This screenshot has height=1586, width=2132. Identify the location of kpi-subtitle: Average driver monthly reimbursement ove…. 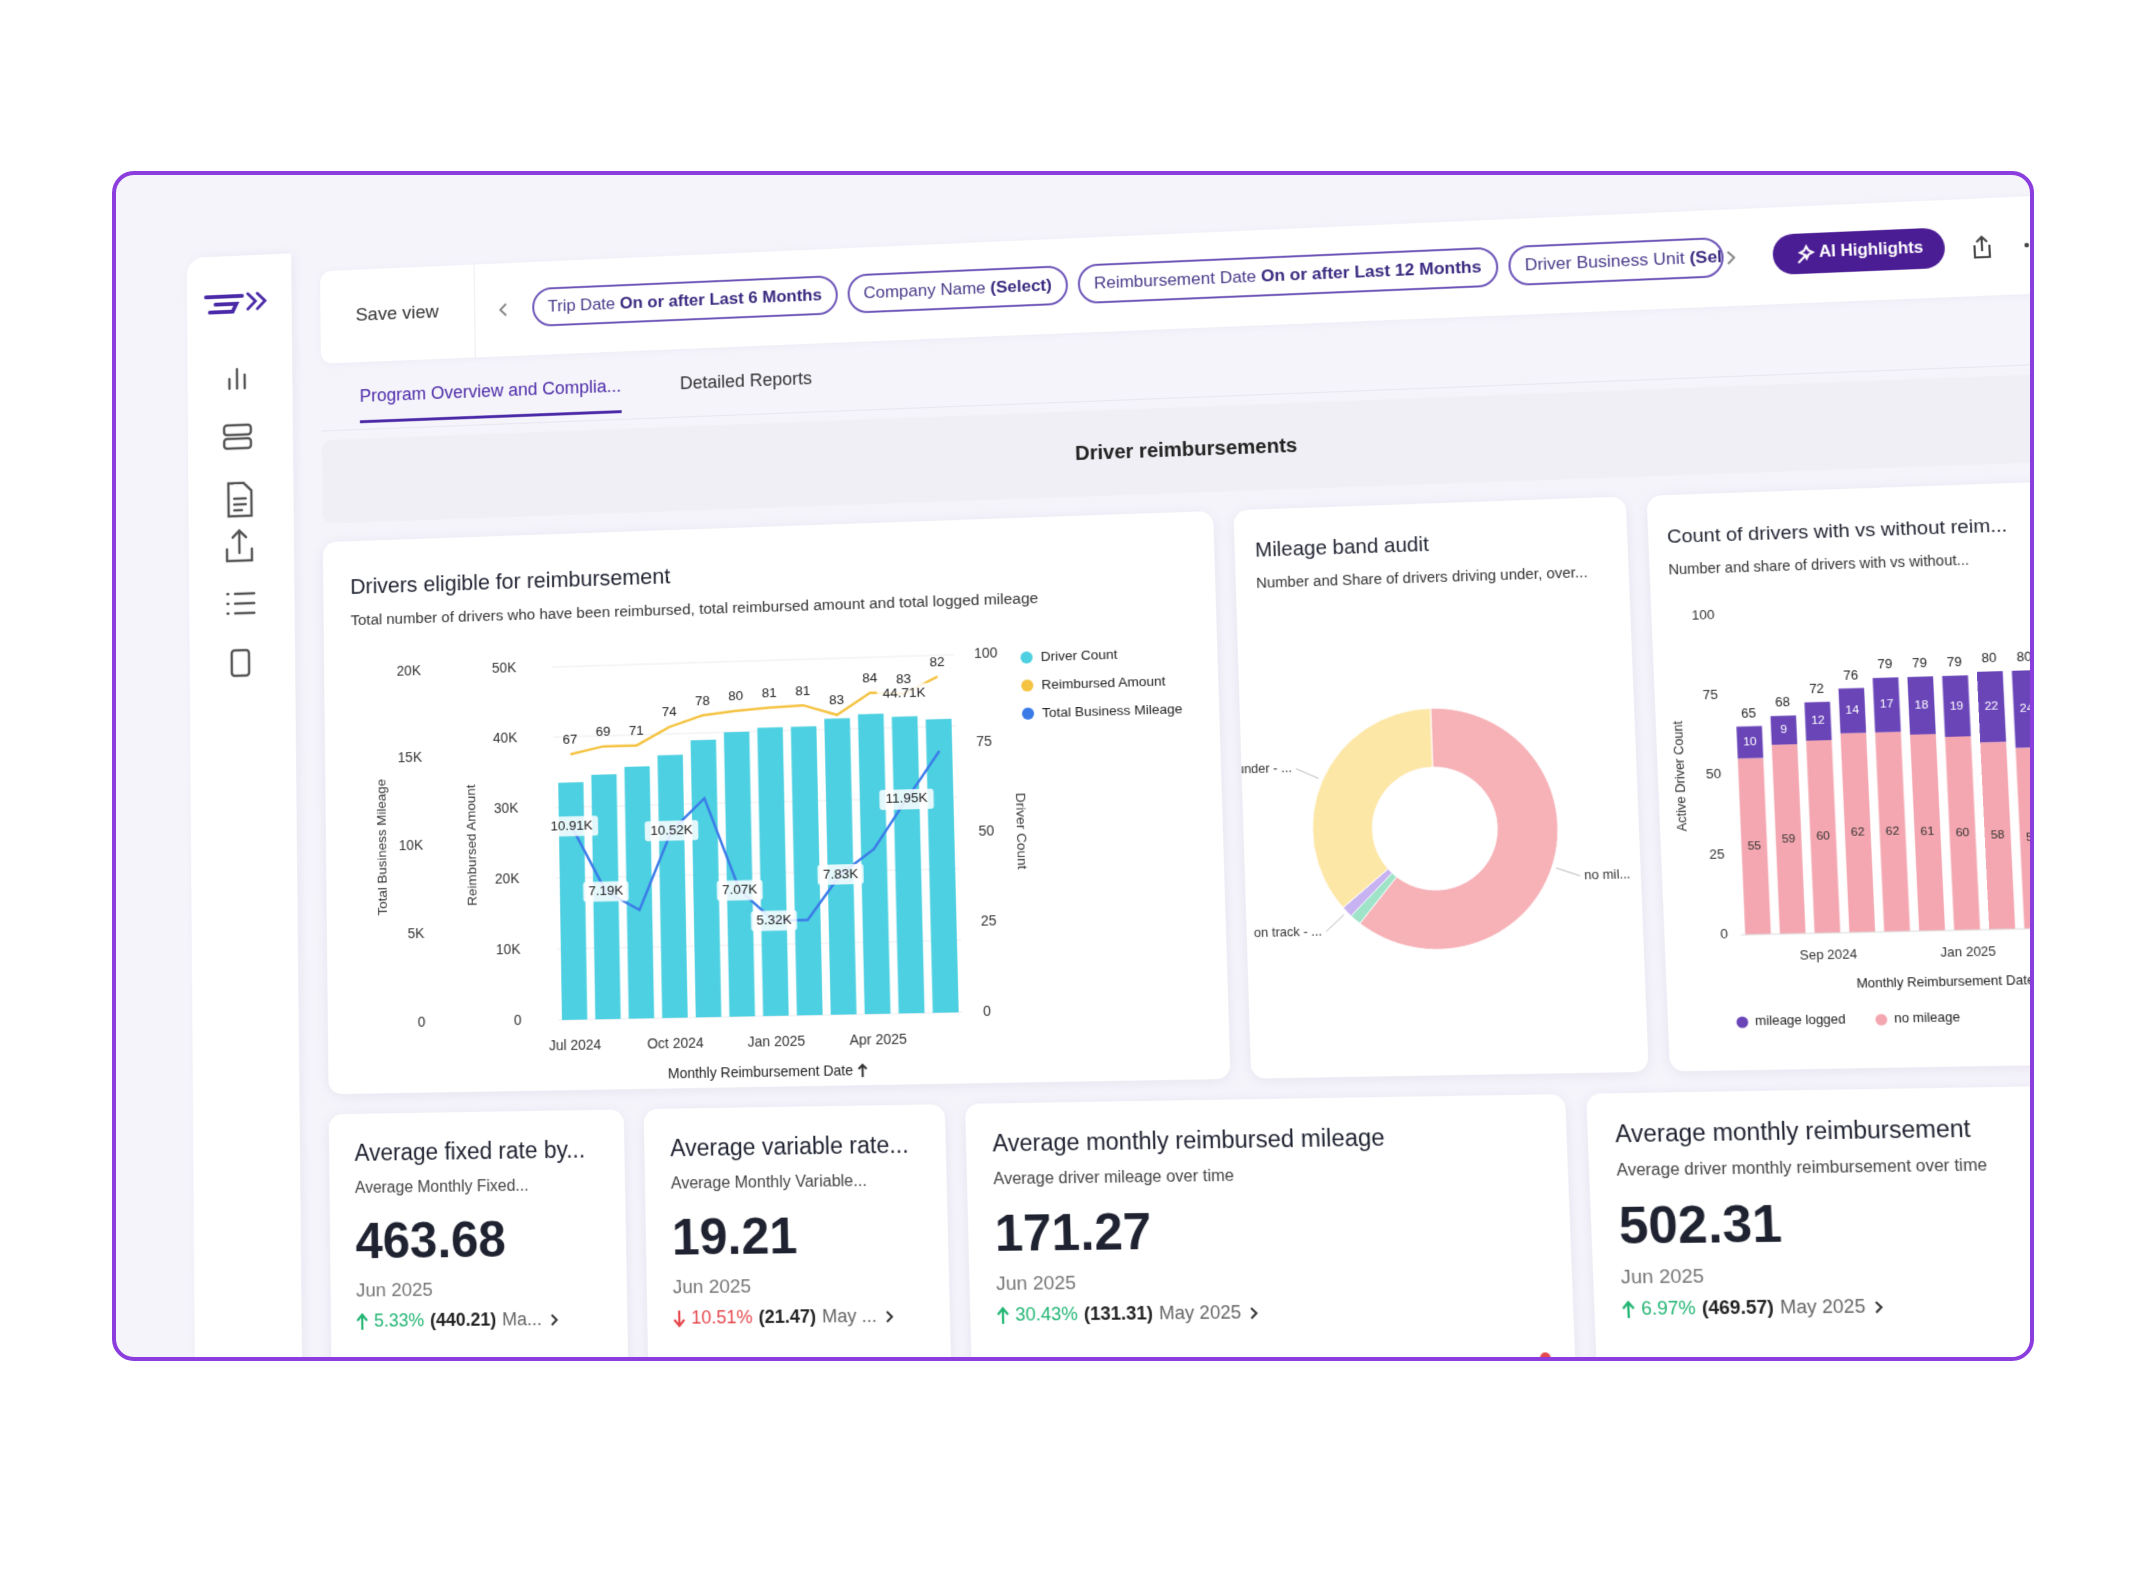
(1802, 1168).